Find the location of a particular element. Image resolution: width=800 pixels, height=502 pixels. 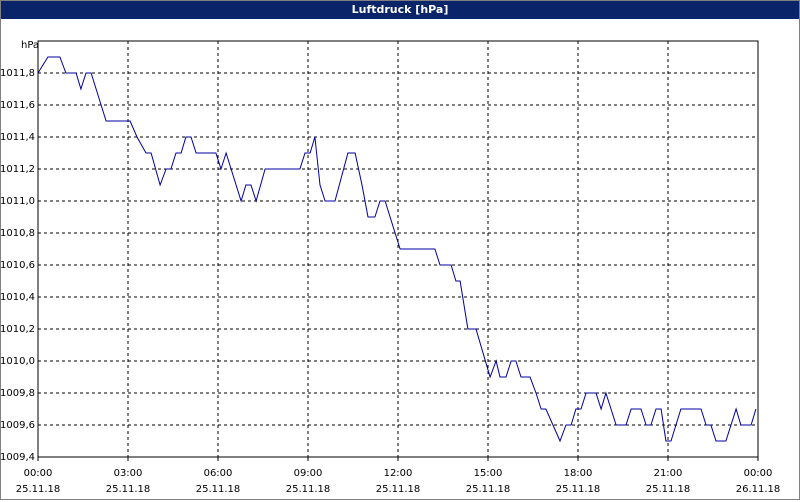

y-tick-label: 1009,8 is located at coordinates (18, 393).